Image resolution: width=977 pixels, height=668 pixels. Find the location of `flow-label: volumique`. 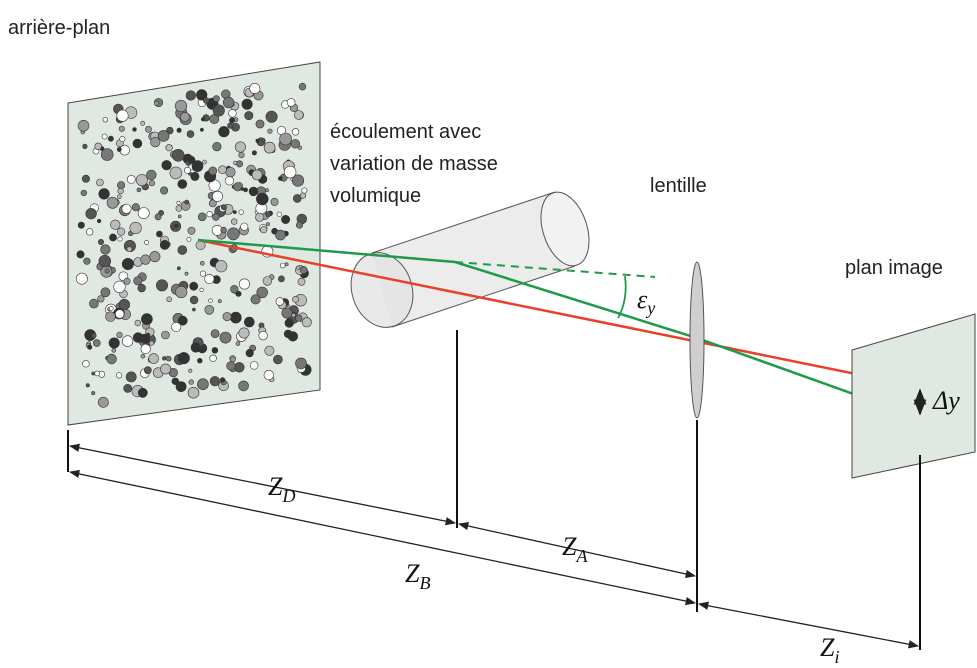

flow-label: volumique is located at coordinates (375, 196).